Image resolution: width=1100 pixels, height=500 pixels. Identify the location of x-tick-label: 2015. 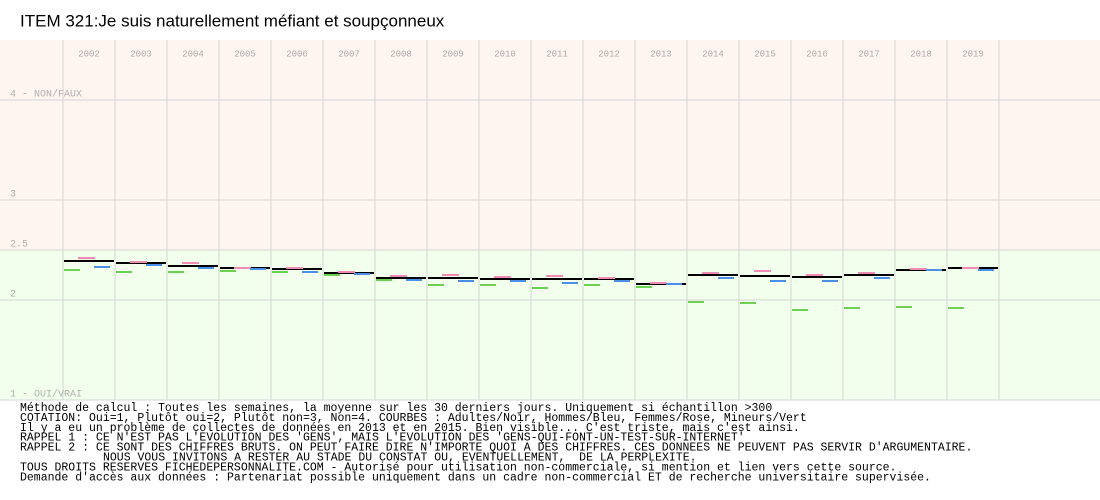
(765, 54).